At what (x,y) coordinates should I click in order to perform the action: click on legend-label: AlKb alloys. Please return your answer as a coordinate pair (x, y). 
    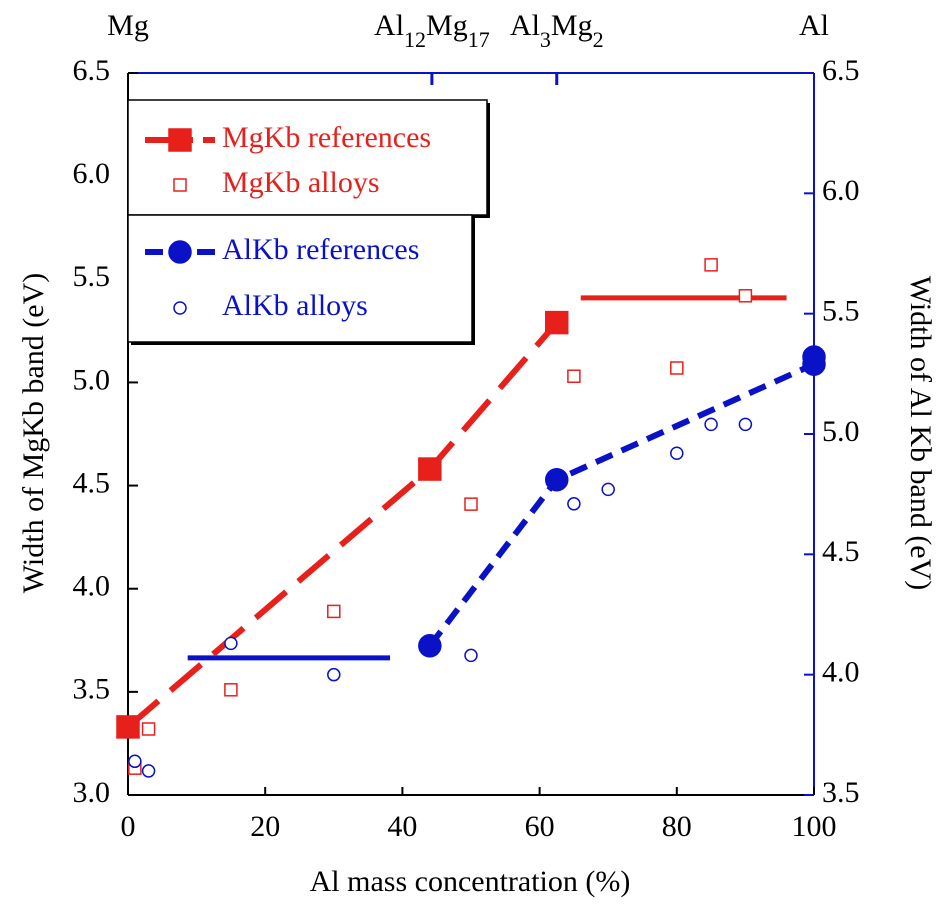
    Looking at the image, I should click on (295, 305).